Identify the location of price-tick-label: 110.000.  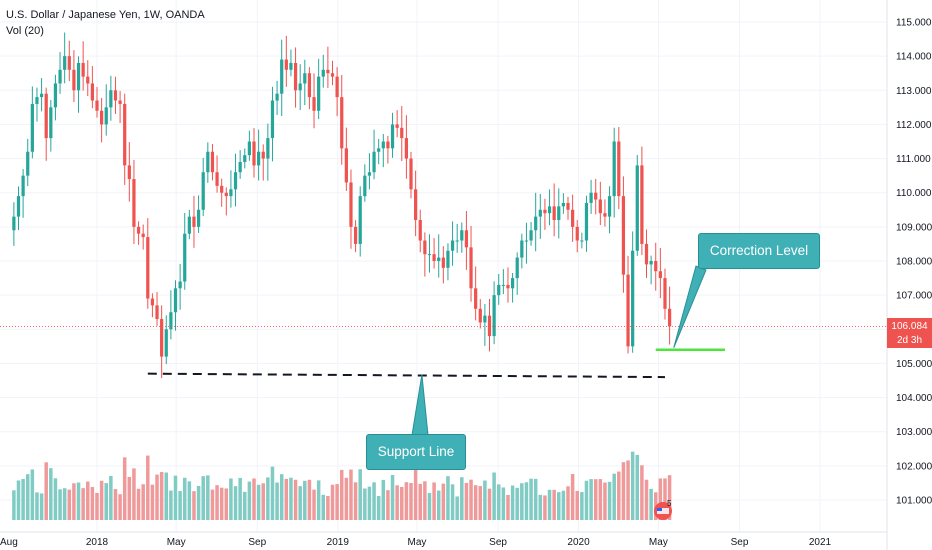
(914, 193).